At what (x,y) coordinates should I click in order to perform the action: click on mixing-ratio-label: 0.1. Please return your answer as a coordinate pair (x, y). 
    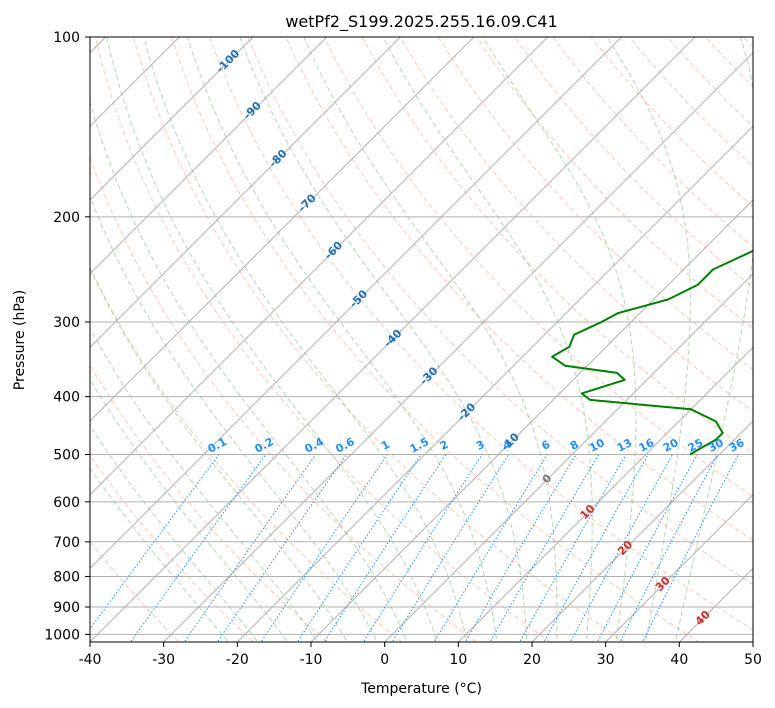
    Looking at the image, I should click on (217, 445).